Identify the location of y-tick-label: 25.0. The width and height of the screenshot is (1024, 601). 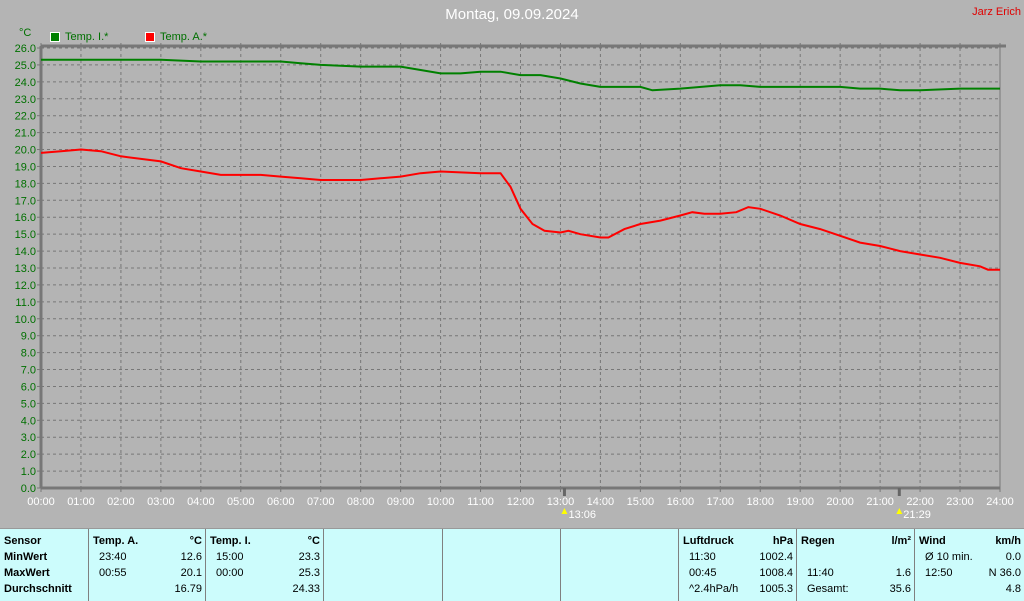
(25, 66).